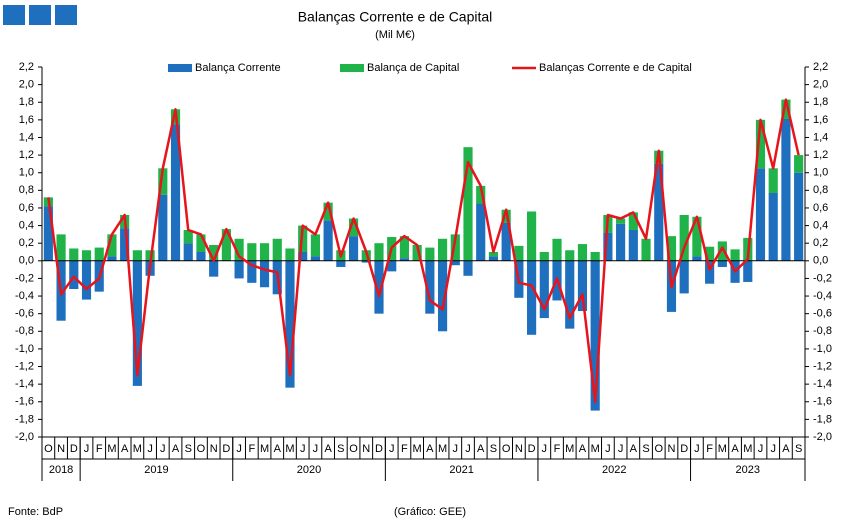  What do you see at coordinates (24, 402) in the screenshot?
I see `y-tick-label: -1,6` at bounding box center [24, 402].